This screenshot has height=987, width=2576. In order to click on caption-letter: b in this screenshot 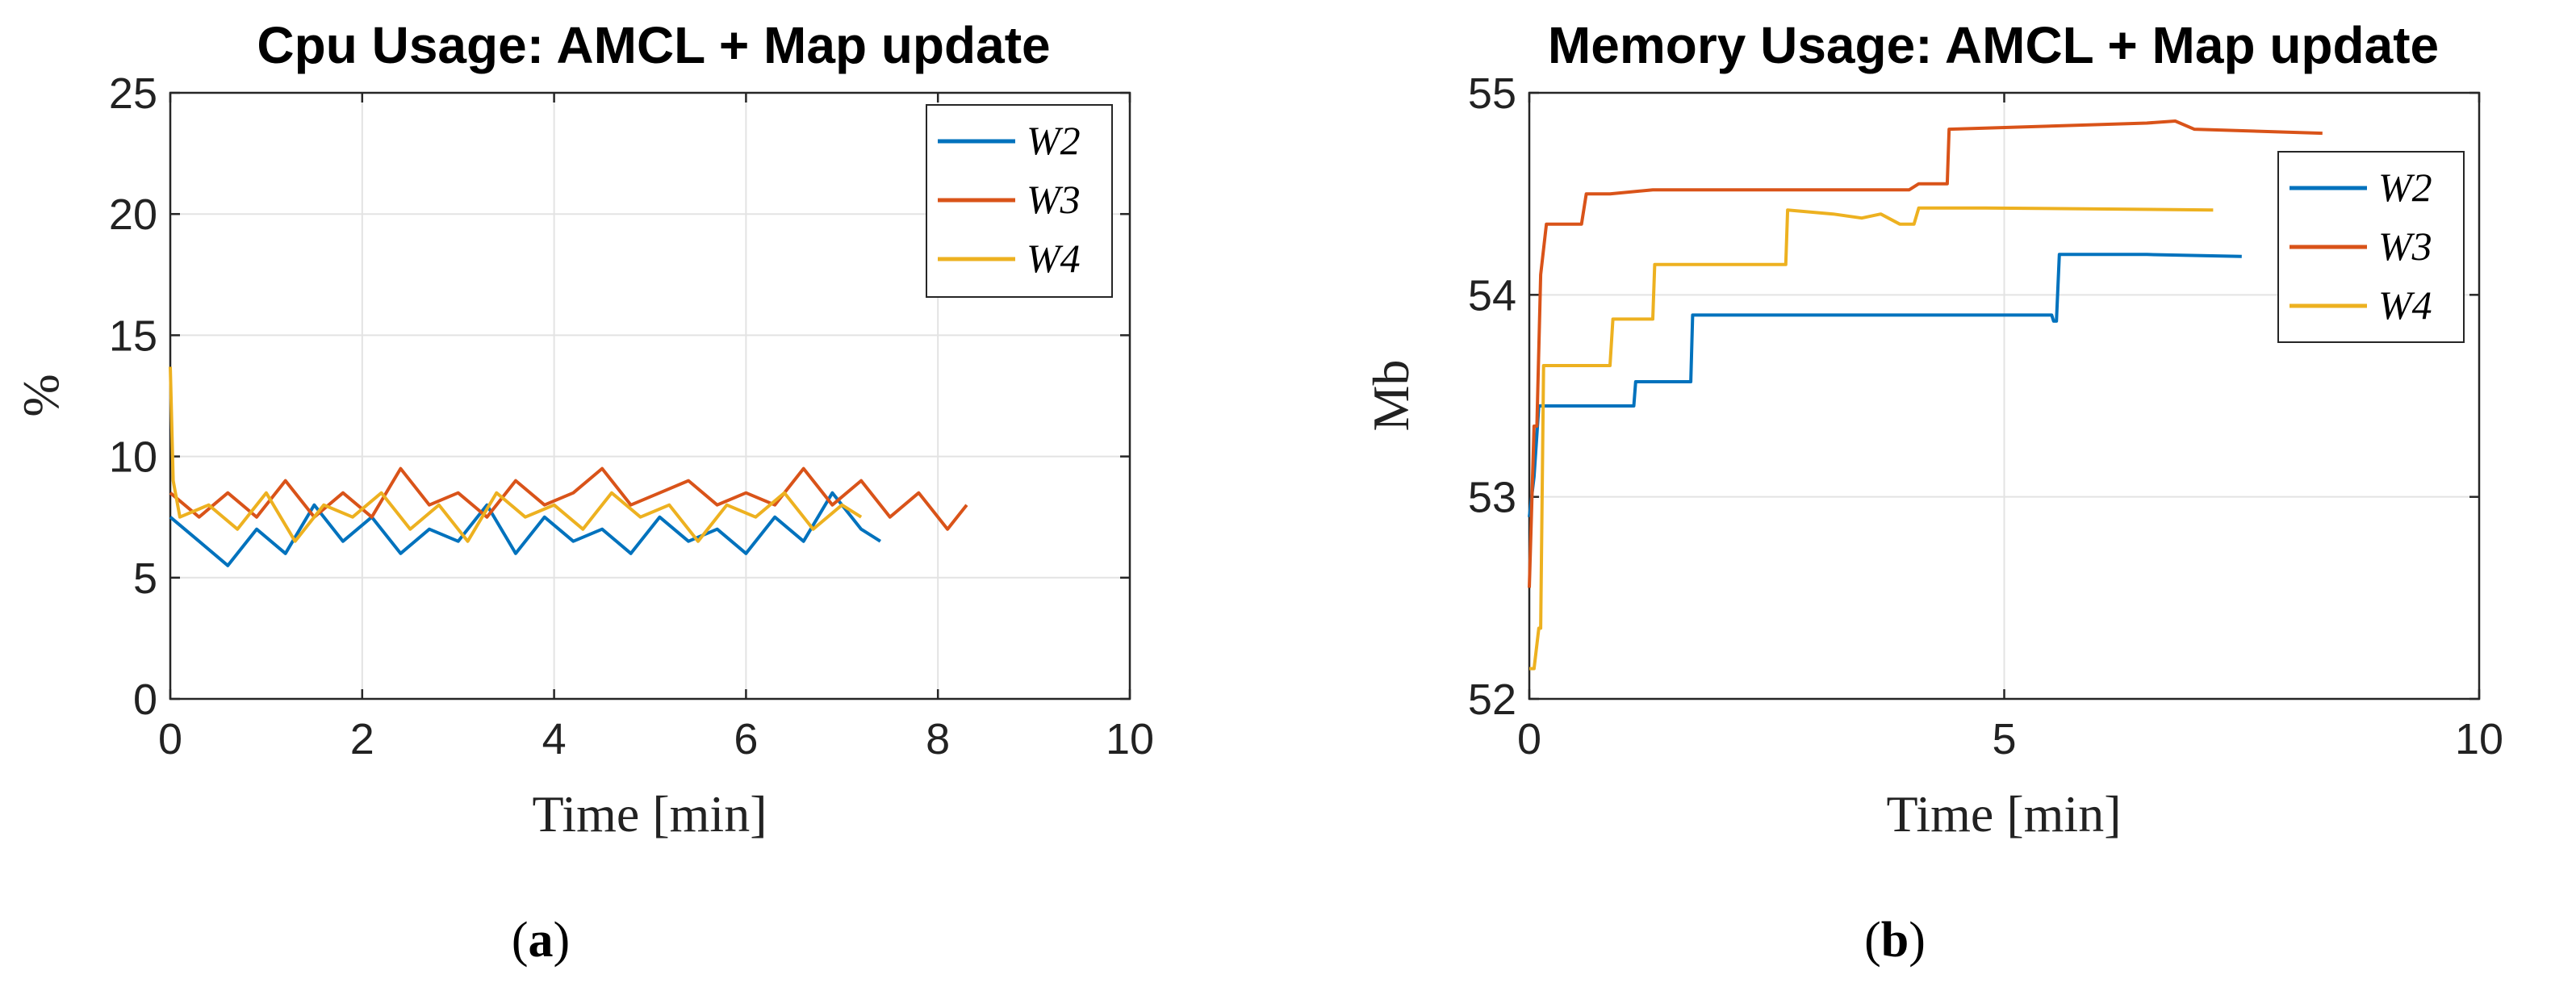, I will do `click(1895, 940)`.